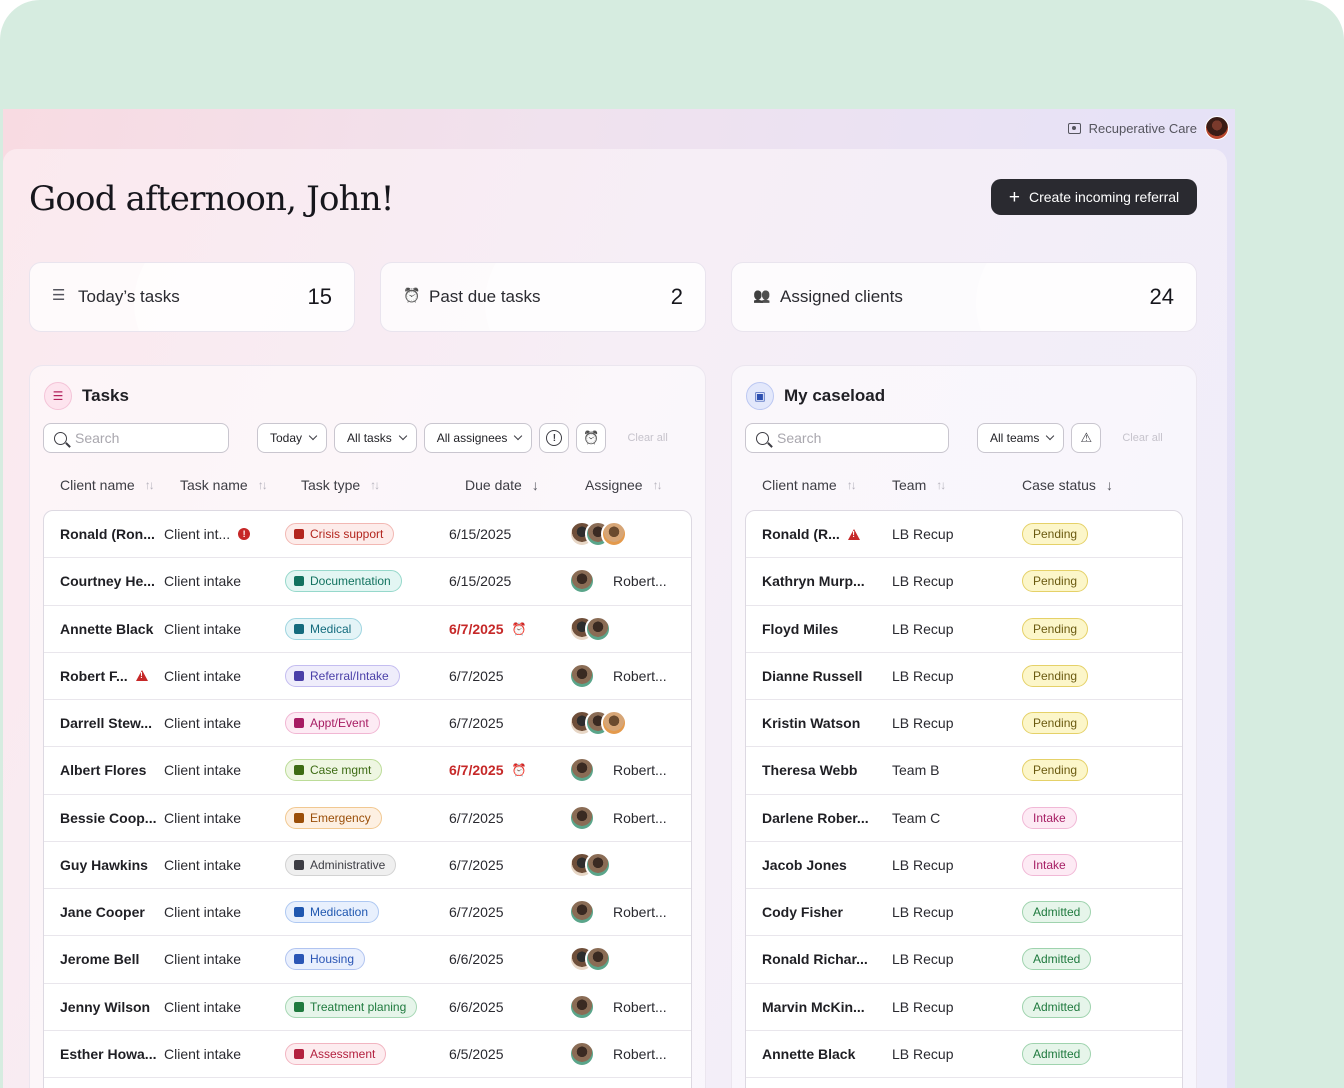  I want to click on client-name: Dianne Russell, so click(812, 675).